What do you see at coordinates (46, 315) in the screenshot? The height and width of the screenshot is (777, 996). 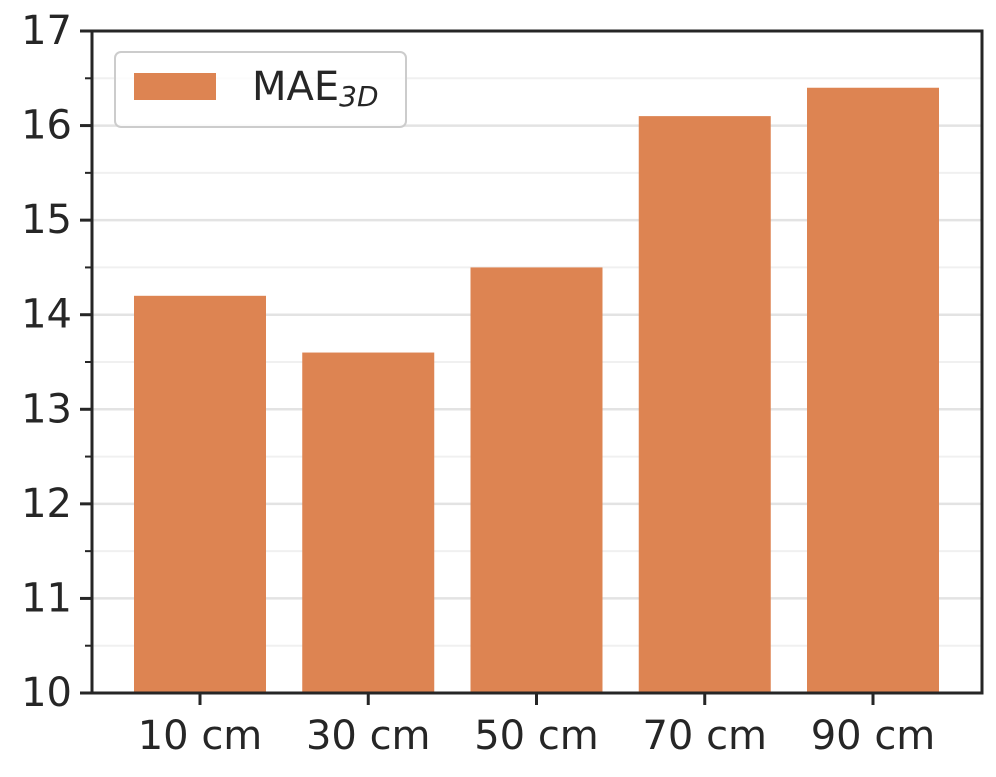 I see `y-tick-label: 14` at bounding box center [46, 315].